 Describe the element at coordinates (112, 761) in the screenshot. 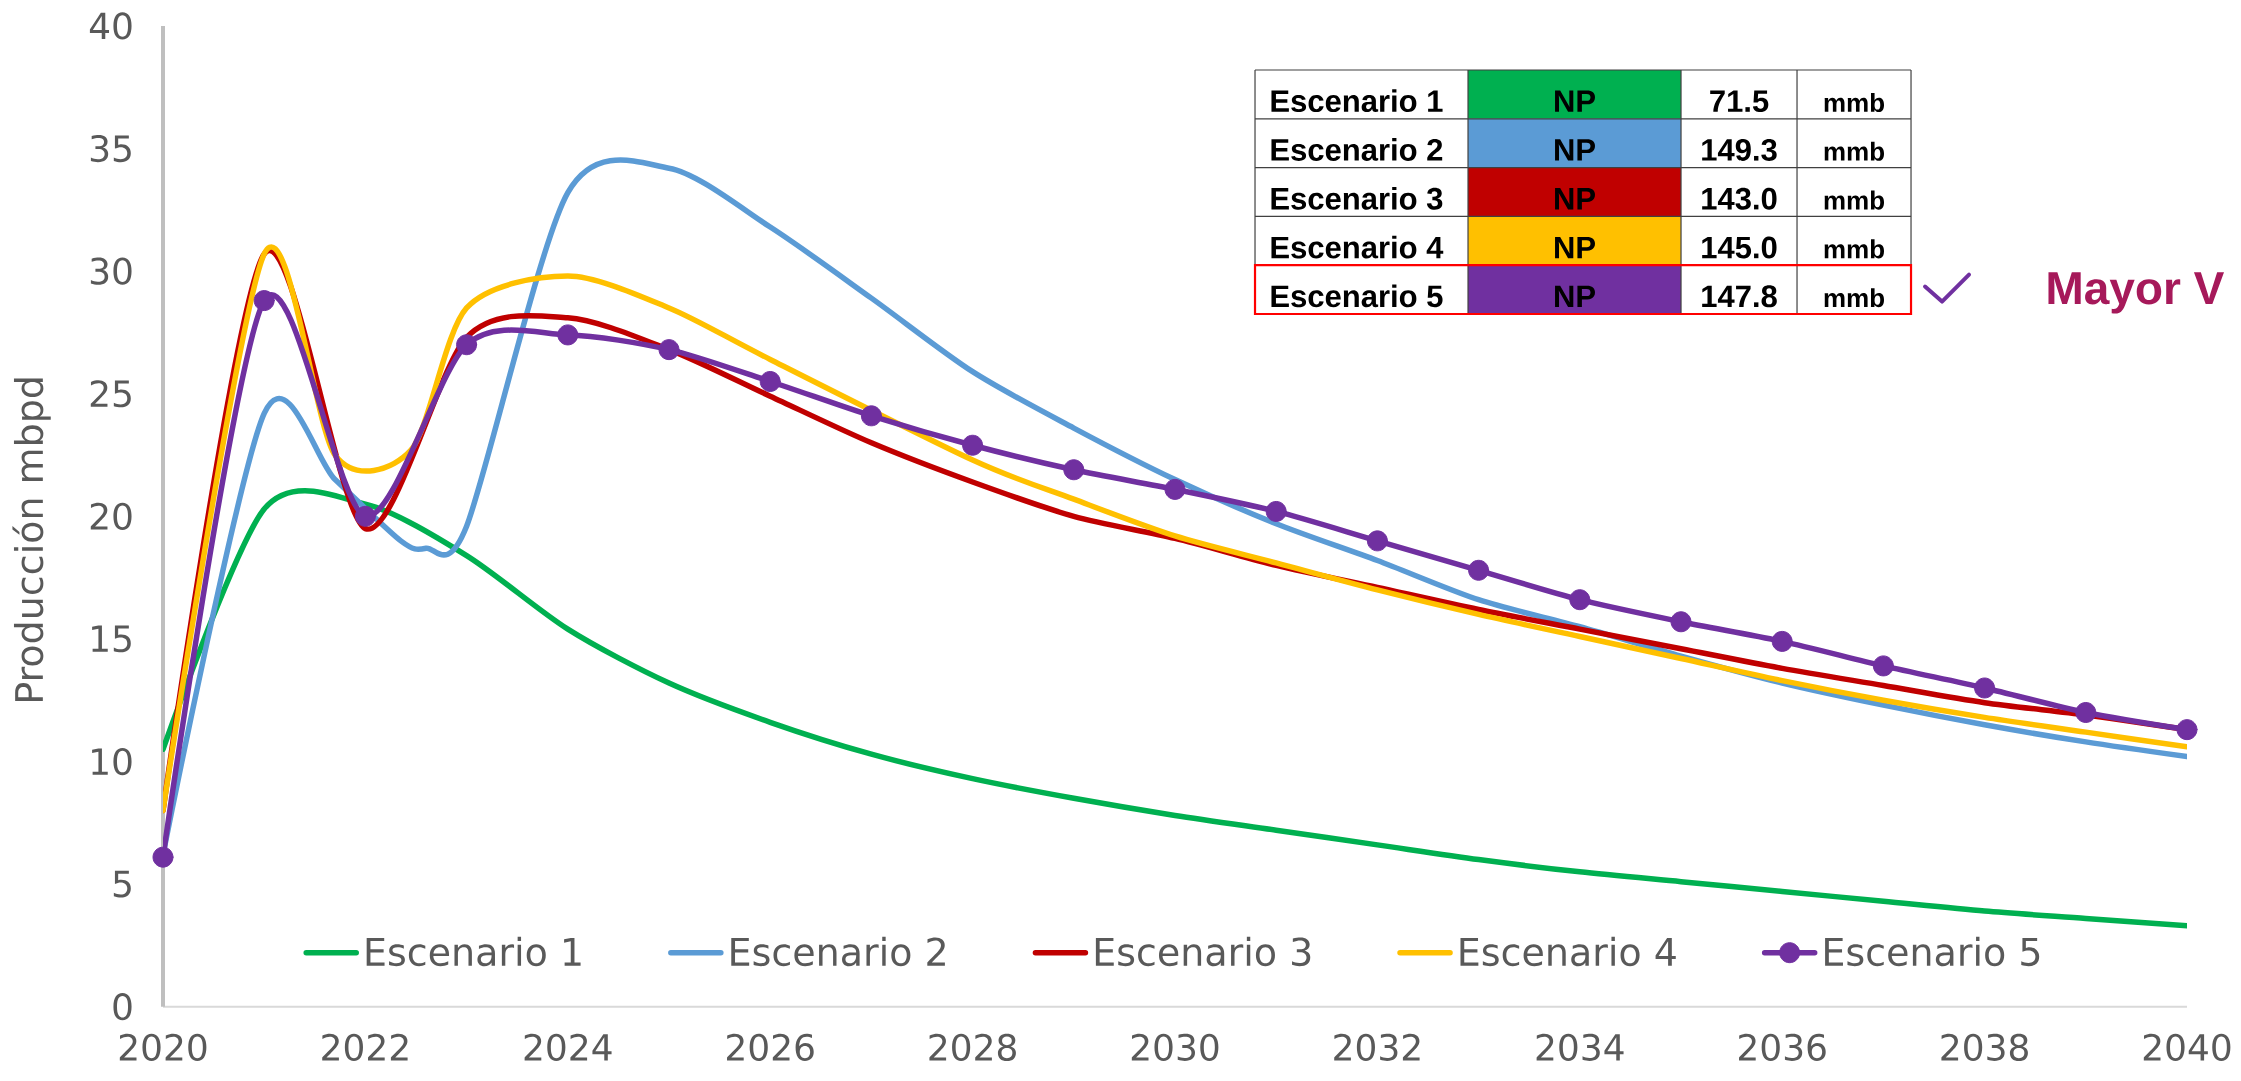

I see `y-tick-label: 10` at that location.